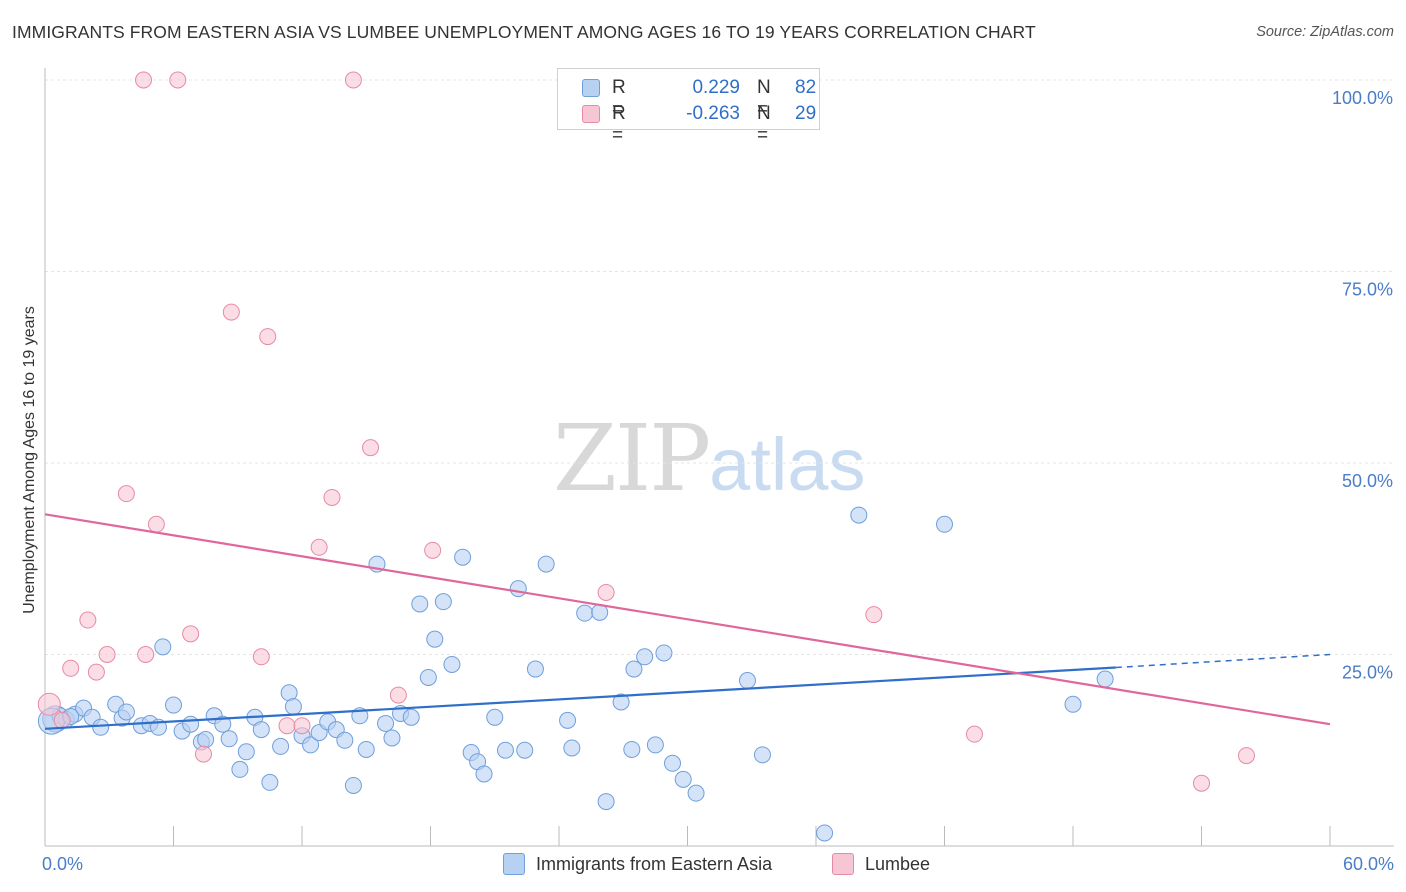 The height and width of the screenshot is (892, 1406). Describe the element at coordinates (1223, 661) in the screenshot. I see `trend-line-eastern-asia-extension` at that location.